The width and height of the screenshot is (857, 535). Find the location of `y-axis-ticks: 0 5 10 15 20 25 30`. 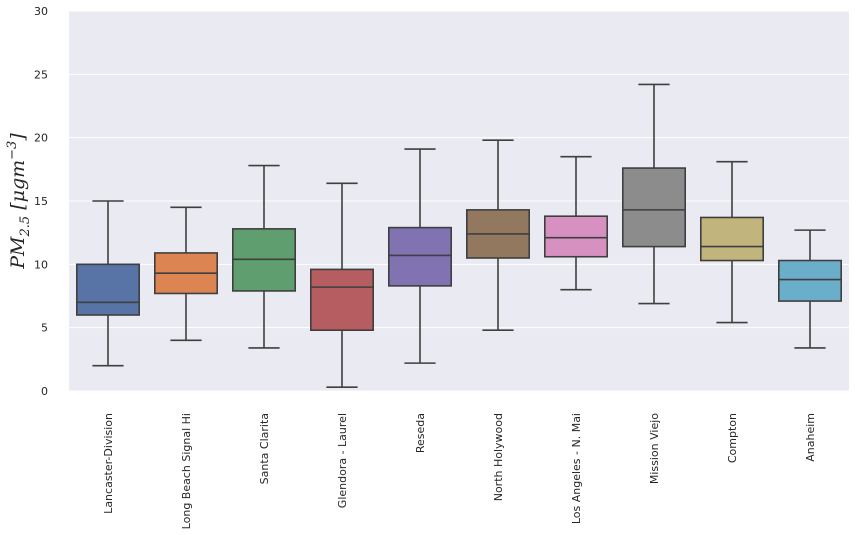

y-axis-ticks: 0 5 10 15 20 25 30 is located at coordinates (41, 201).